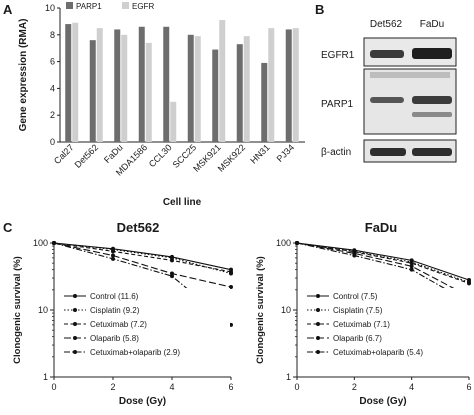 This screenshot has height=415, width=474. What do you see at coordinates (40, 243) in the screenshot?
I see `det562-y-tick-label-100: 100` at bounding box center [40, 243].